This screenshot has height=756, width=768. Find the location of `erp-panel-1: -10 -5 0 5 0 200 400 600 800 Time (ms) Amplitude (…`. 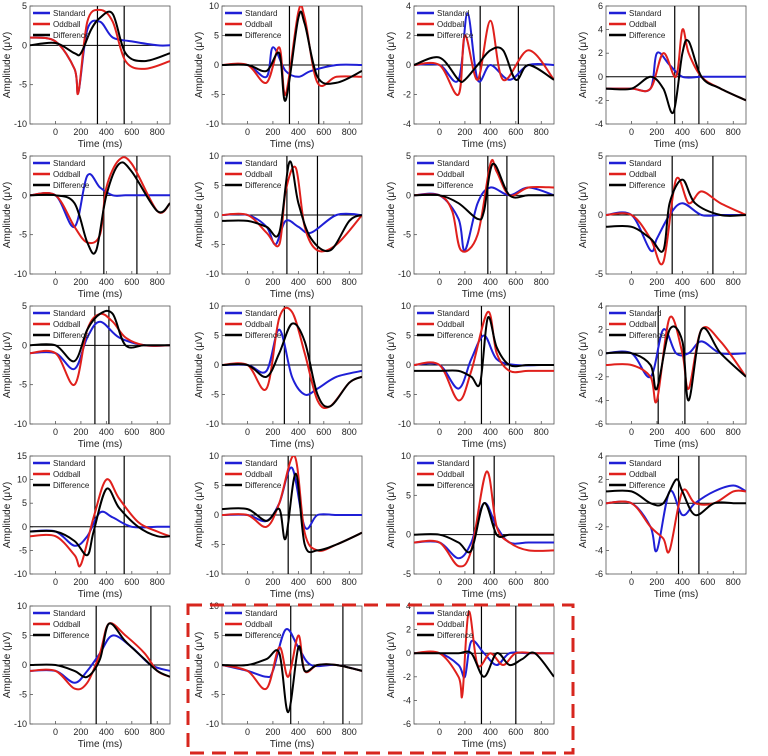

erp-panel-1: -10 -5 0 5 0 200 400 600 800 Time (ms) Amplitude (… is located at coordinates (86, 75).